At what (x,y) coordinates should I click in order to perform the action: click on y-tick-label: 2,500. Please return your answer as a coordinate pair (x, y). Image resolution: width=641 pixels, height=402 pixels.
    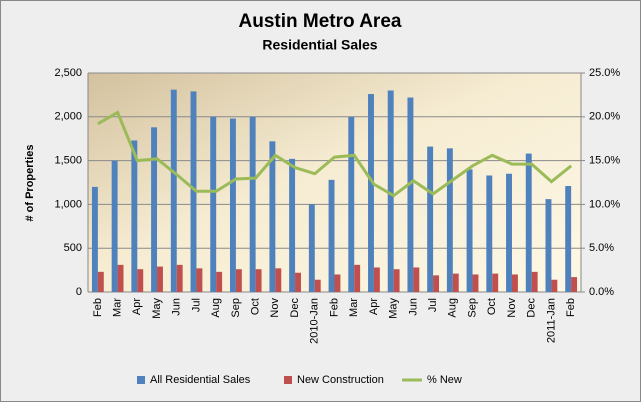
    Looking at the image, I should click on (68, 73).